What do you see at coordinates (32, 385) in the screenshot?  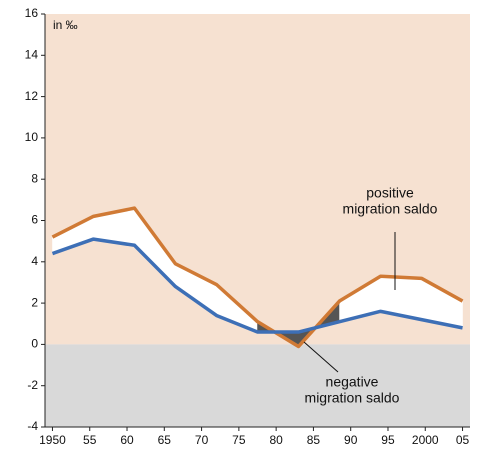 I see `y-tick-label: -2` at bounding box center [32, 385].